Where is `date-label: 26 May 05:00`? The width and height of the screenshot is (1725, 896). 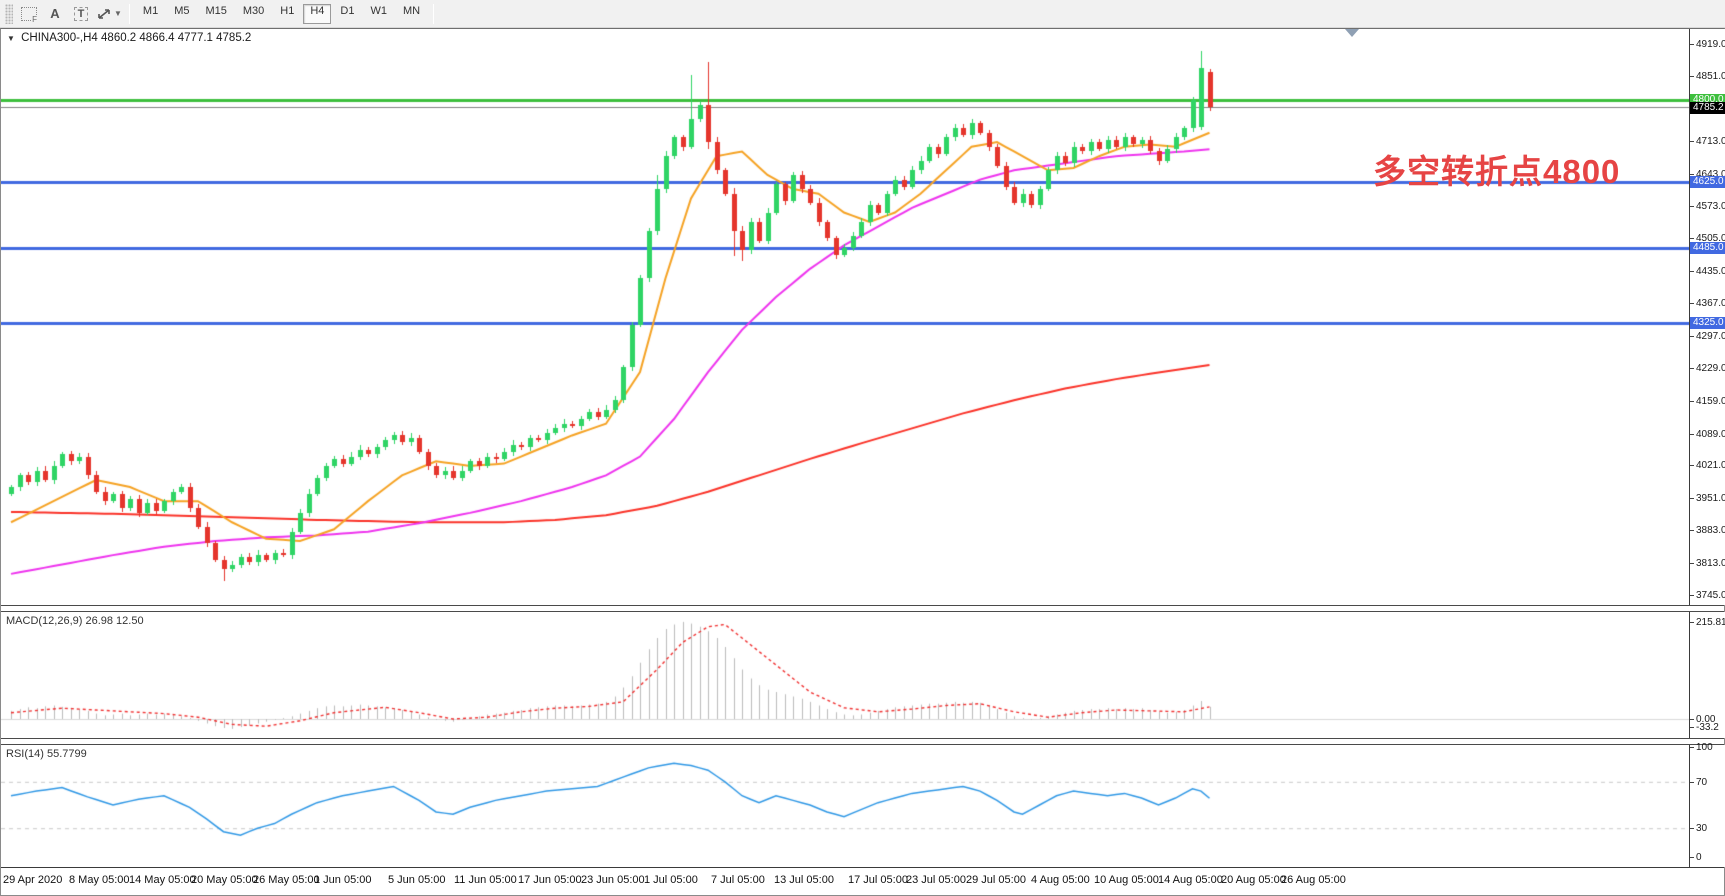
date-label: 26 May 05:00 is located at coordinates (286, 880).